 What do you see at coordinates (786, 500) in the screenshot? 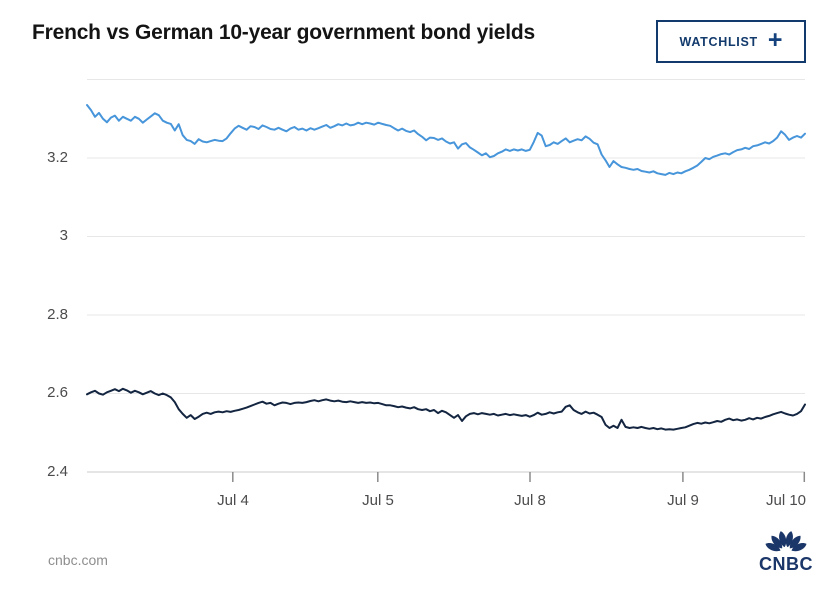
I see `x-axis-tick-label: Jul 10` at bounding box center [786, 500].